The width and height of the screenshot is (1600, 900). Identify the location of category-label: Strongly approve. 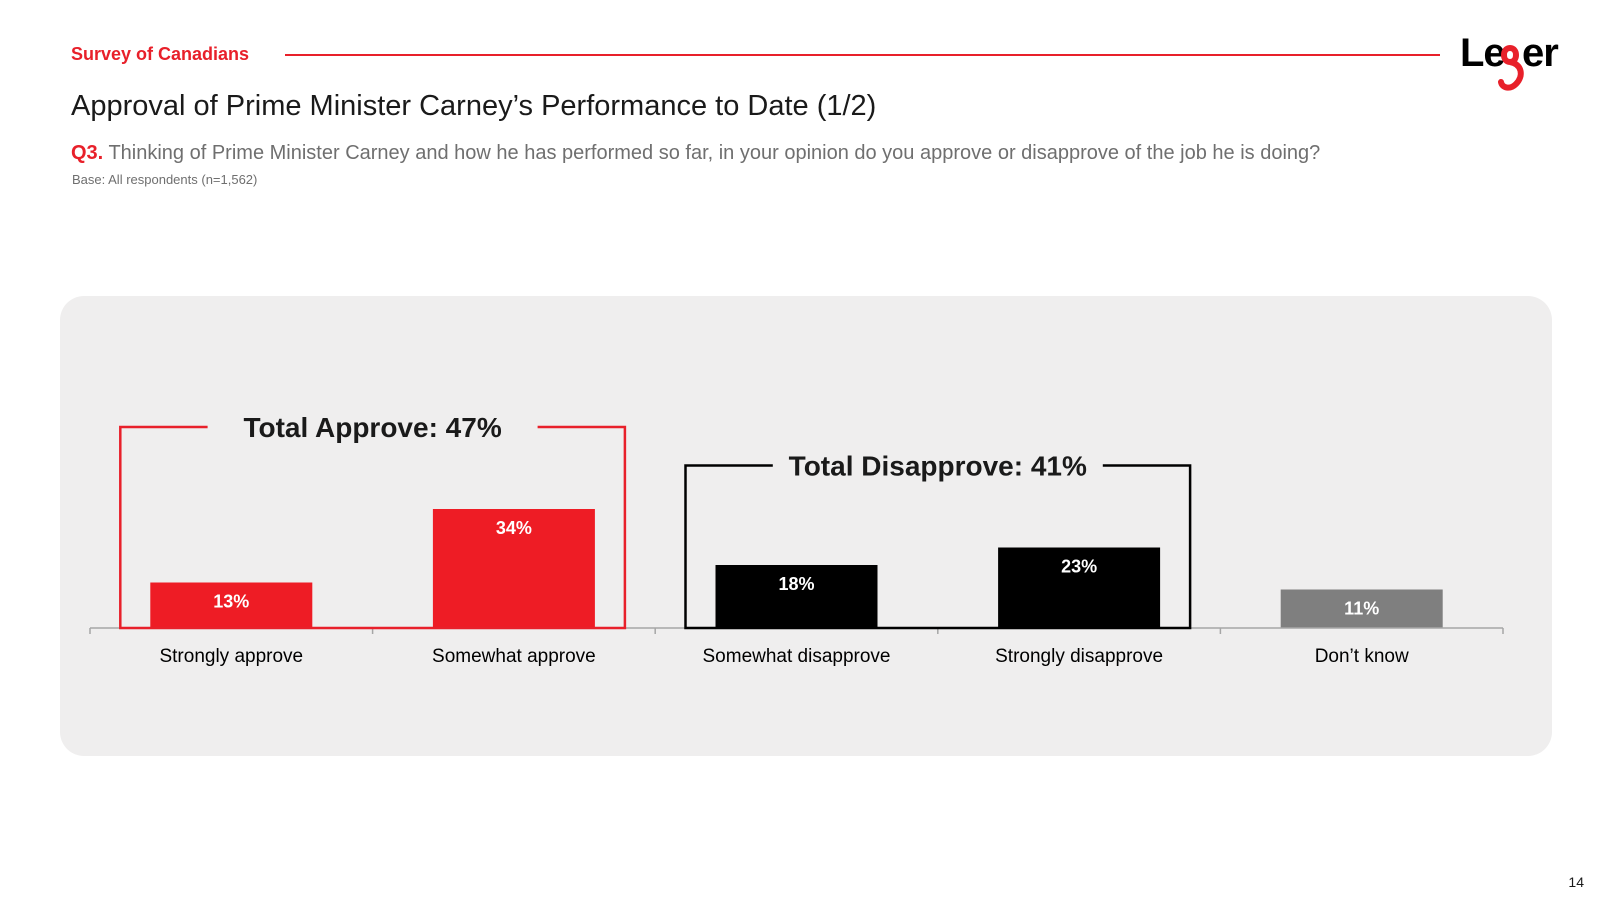
(231, 656).